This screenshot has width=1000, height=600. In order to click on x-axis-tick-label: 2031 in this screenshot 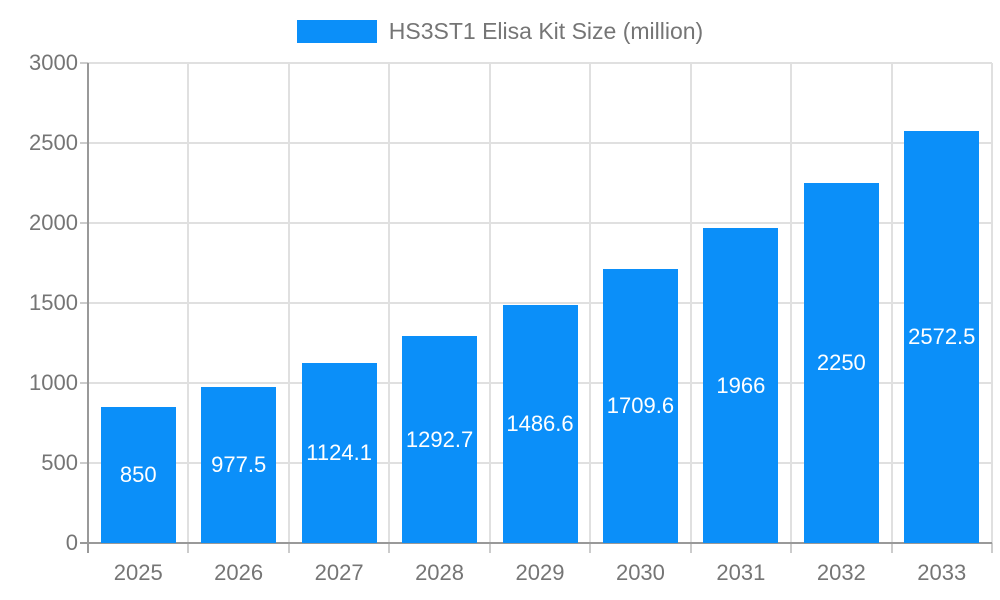, I will do `click(741, 572)`.